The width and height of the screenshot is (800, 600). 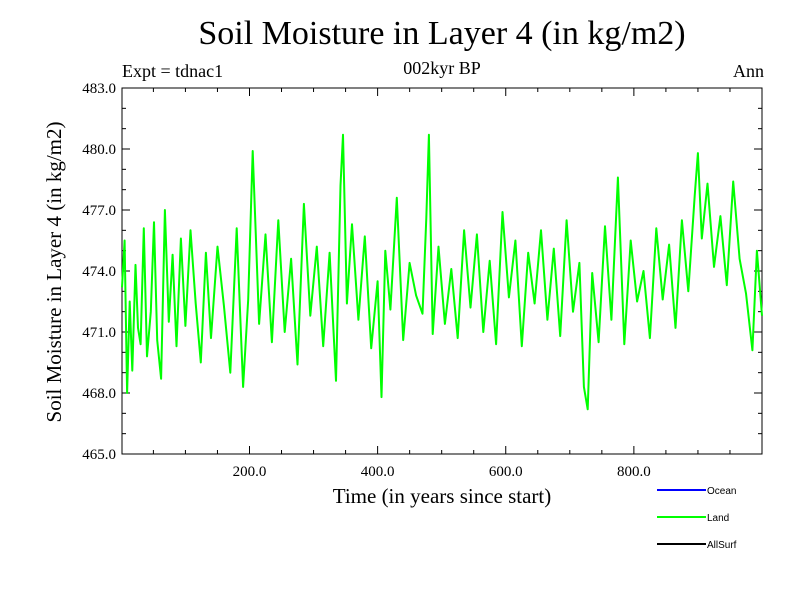 What do you see at coordinates (442, 68) in the screenshot?
I see `chart-subtitle: 002kyr BP` at bounding box center [442, 68].